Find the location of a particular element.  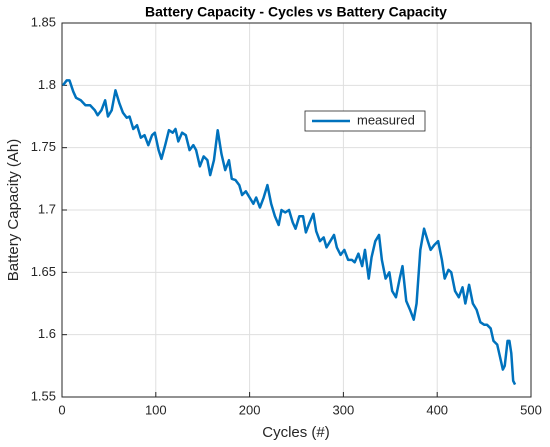

y-axis-label: Battery Capacity (Ah) is located at coordinates (13, 210).